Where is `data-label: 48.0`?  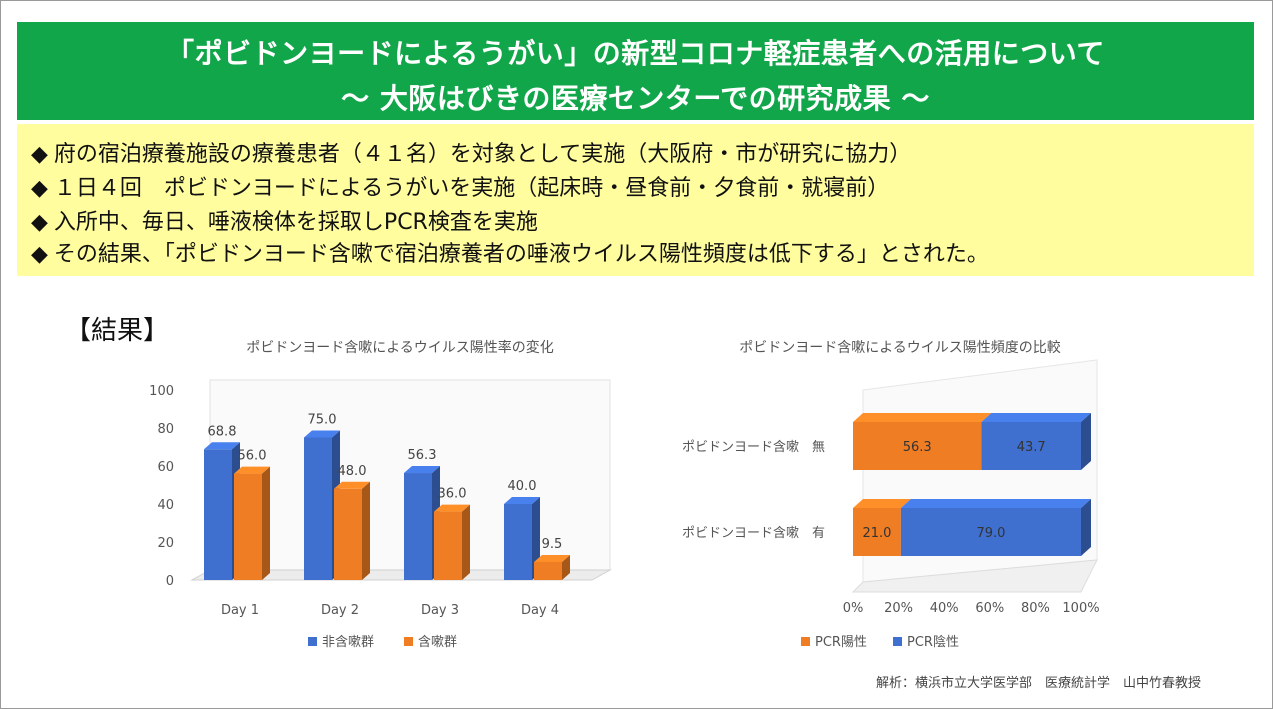
data-label: 48.0 is located at coordinates (352, 471).